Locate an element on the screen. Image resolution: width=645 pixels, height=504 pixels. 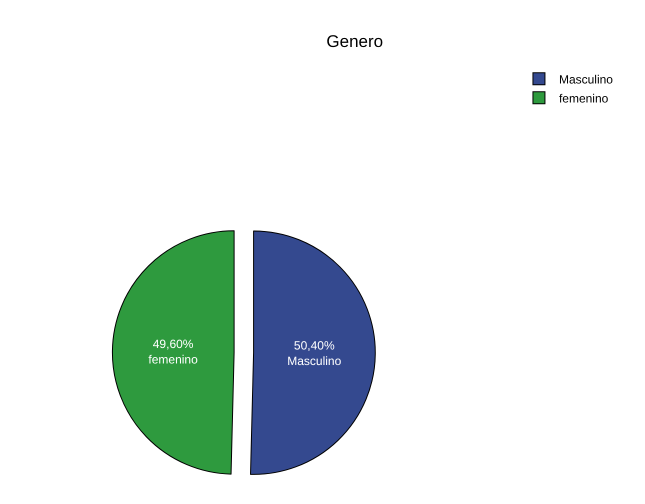
data-label: 49,60% is located at coordinates (173, 343).